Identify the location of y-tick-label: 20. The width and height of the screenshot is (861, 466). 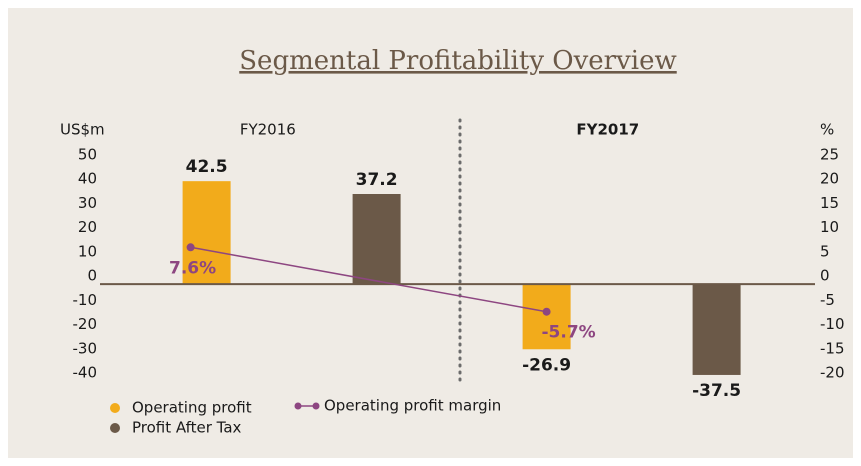
(87, 227).